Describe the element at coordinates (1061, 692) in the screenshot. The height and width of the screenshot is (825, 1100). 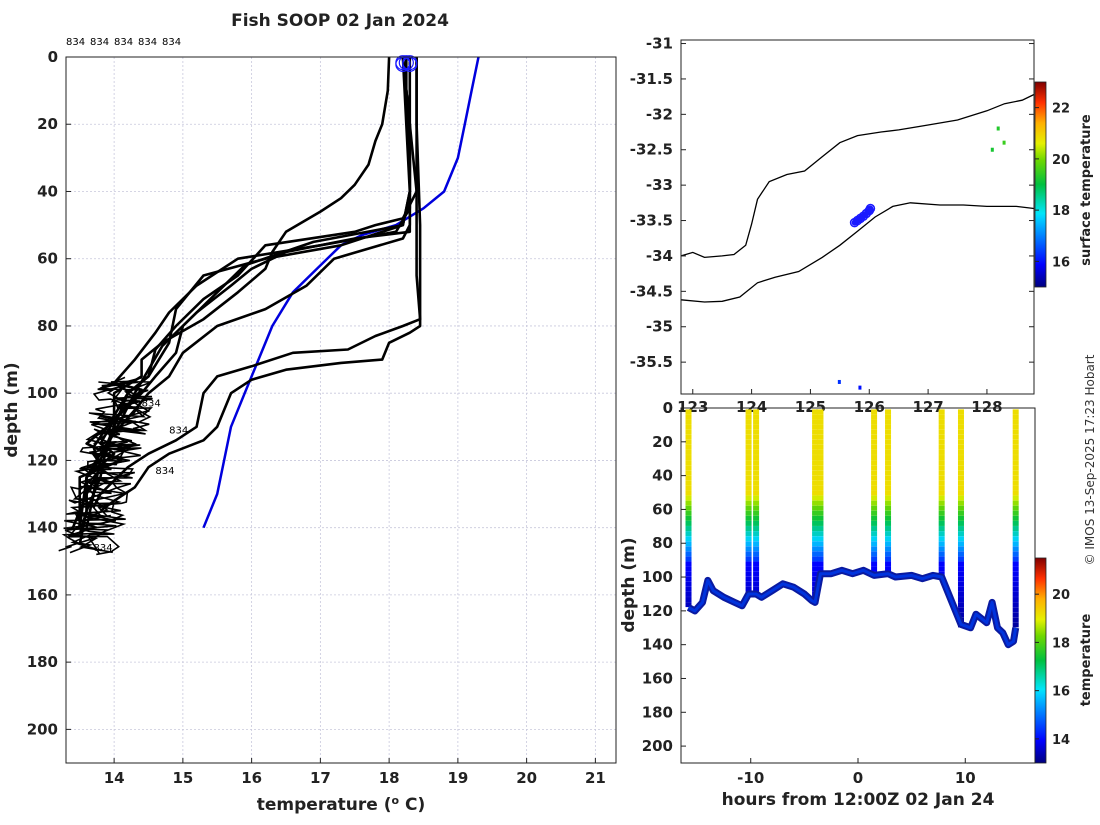
I see `cb2-tick-label: 16` at that location.